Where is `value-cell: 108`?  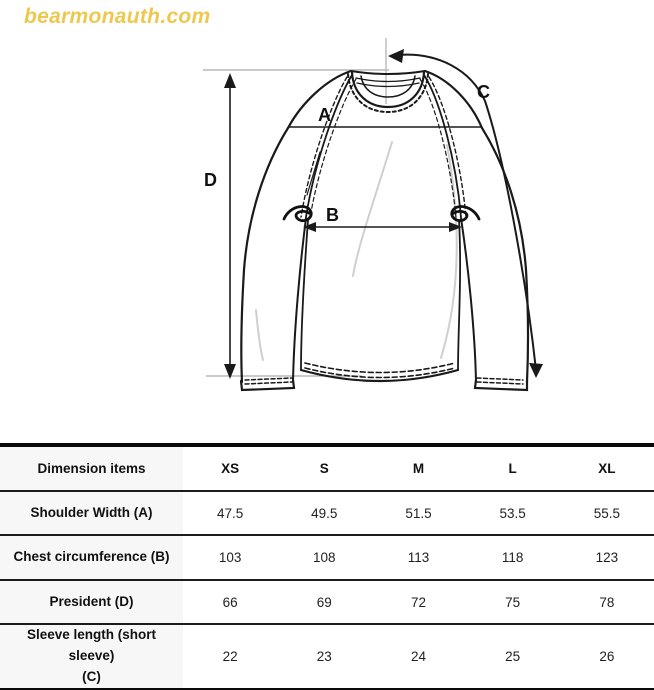
value-cell: 108 is located at coordinates (324, 557).